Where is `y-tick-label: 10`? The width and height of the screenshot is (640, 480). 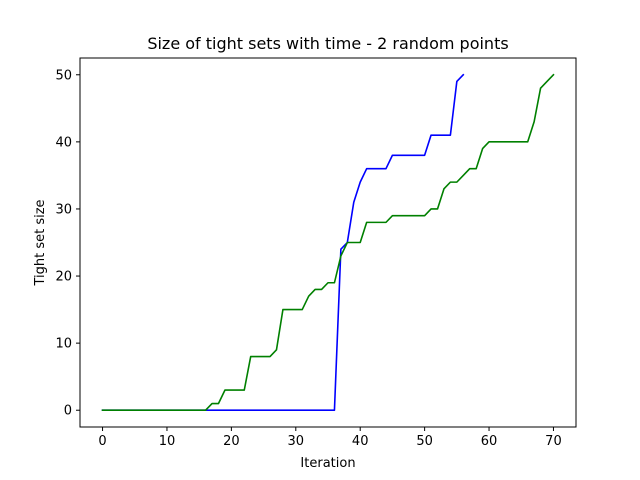 y-tick-label: 10 is located at coordinates (63, 344).